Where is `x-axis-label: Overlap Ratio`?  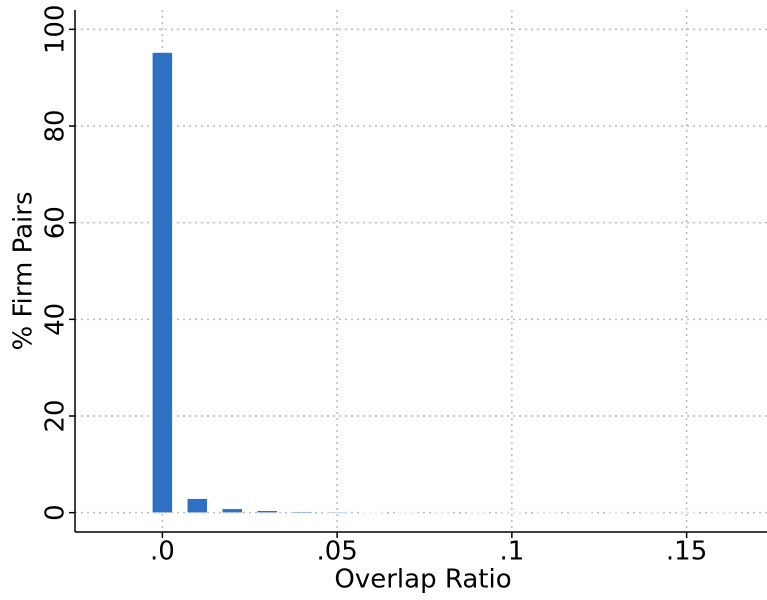
x-axis-label: Overlap Ratio is located at coordinates (422, 580).